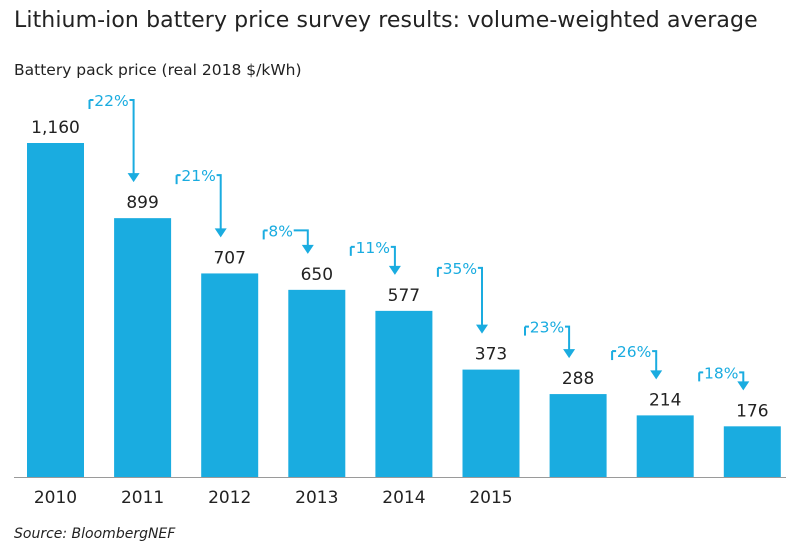 Image resolution: width=800 pixels, height=555 pixels. Describe the element at coordinates (143, 347) in the screenshot. I see `bar-2011` at that location.